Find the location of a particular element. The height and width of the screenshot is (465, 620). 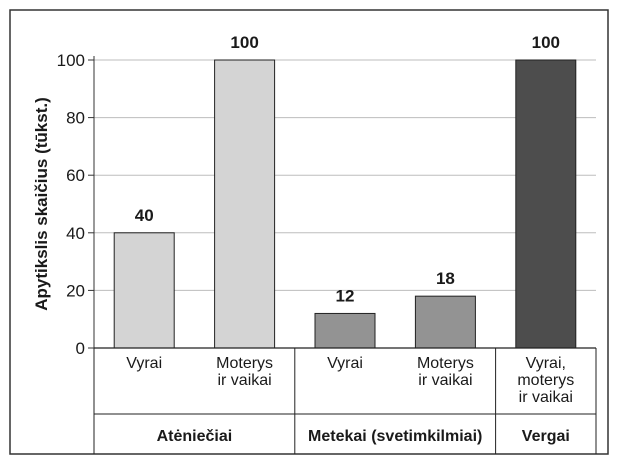

y-tick-label: 60 is located at coordinates (75, 175).